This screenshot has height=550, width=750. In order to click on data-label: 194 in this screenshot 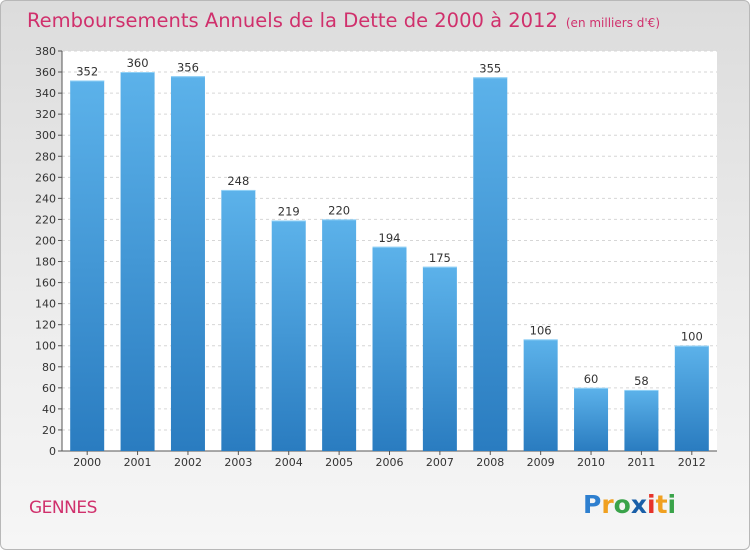, I will do `click(390, 238)`.